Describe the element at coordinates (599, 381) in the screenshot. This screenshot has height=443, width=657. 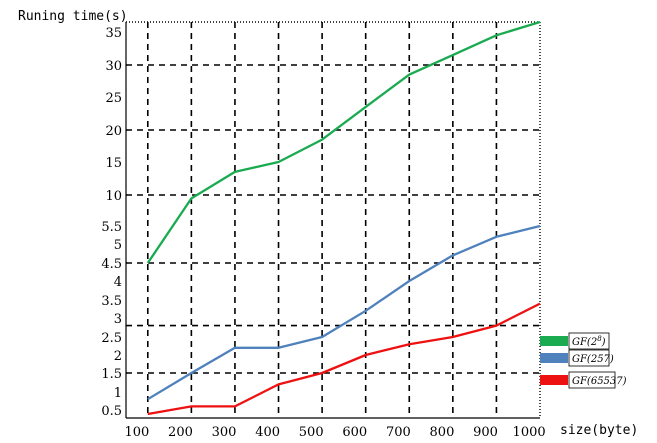
I see `legend-label-2: GF(65537)` at that location.